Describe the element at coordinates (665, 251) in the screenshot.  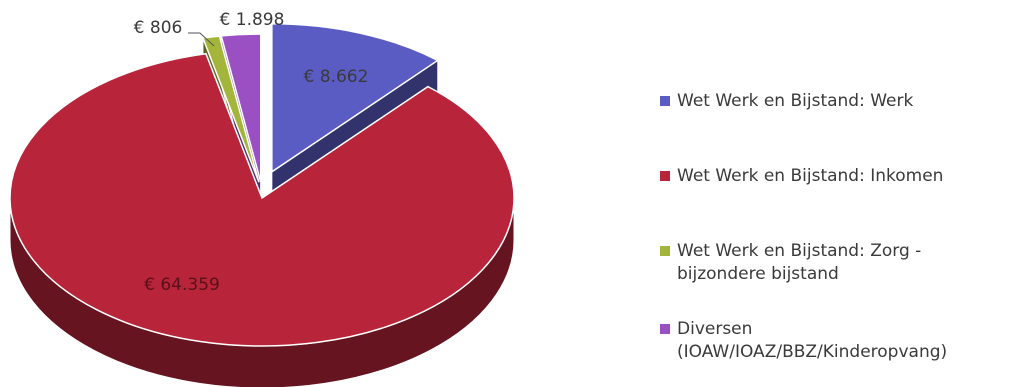
I see `legend-swatch-zorg` at that location.